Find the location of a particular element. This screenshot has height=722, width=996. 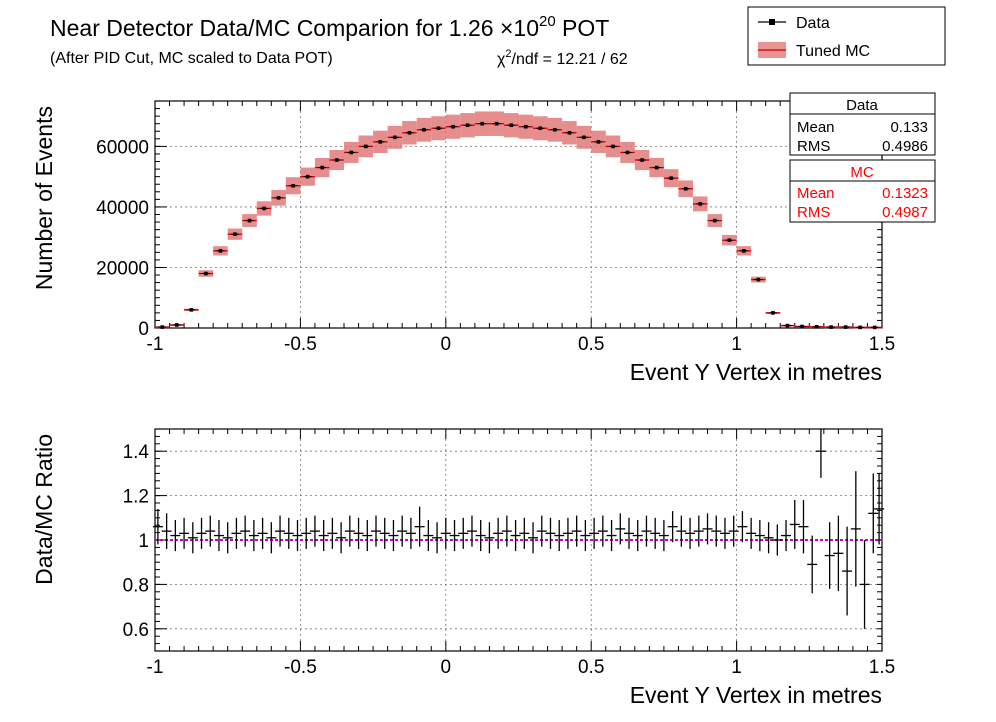

top-ytick-label-1: 20000 is located at coordinates (122, 268).